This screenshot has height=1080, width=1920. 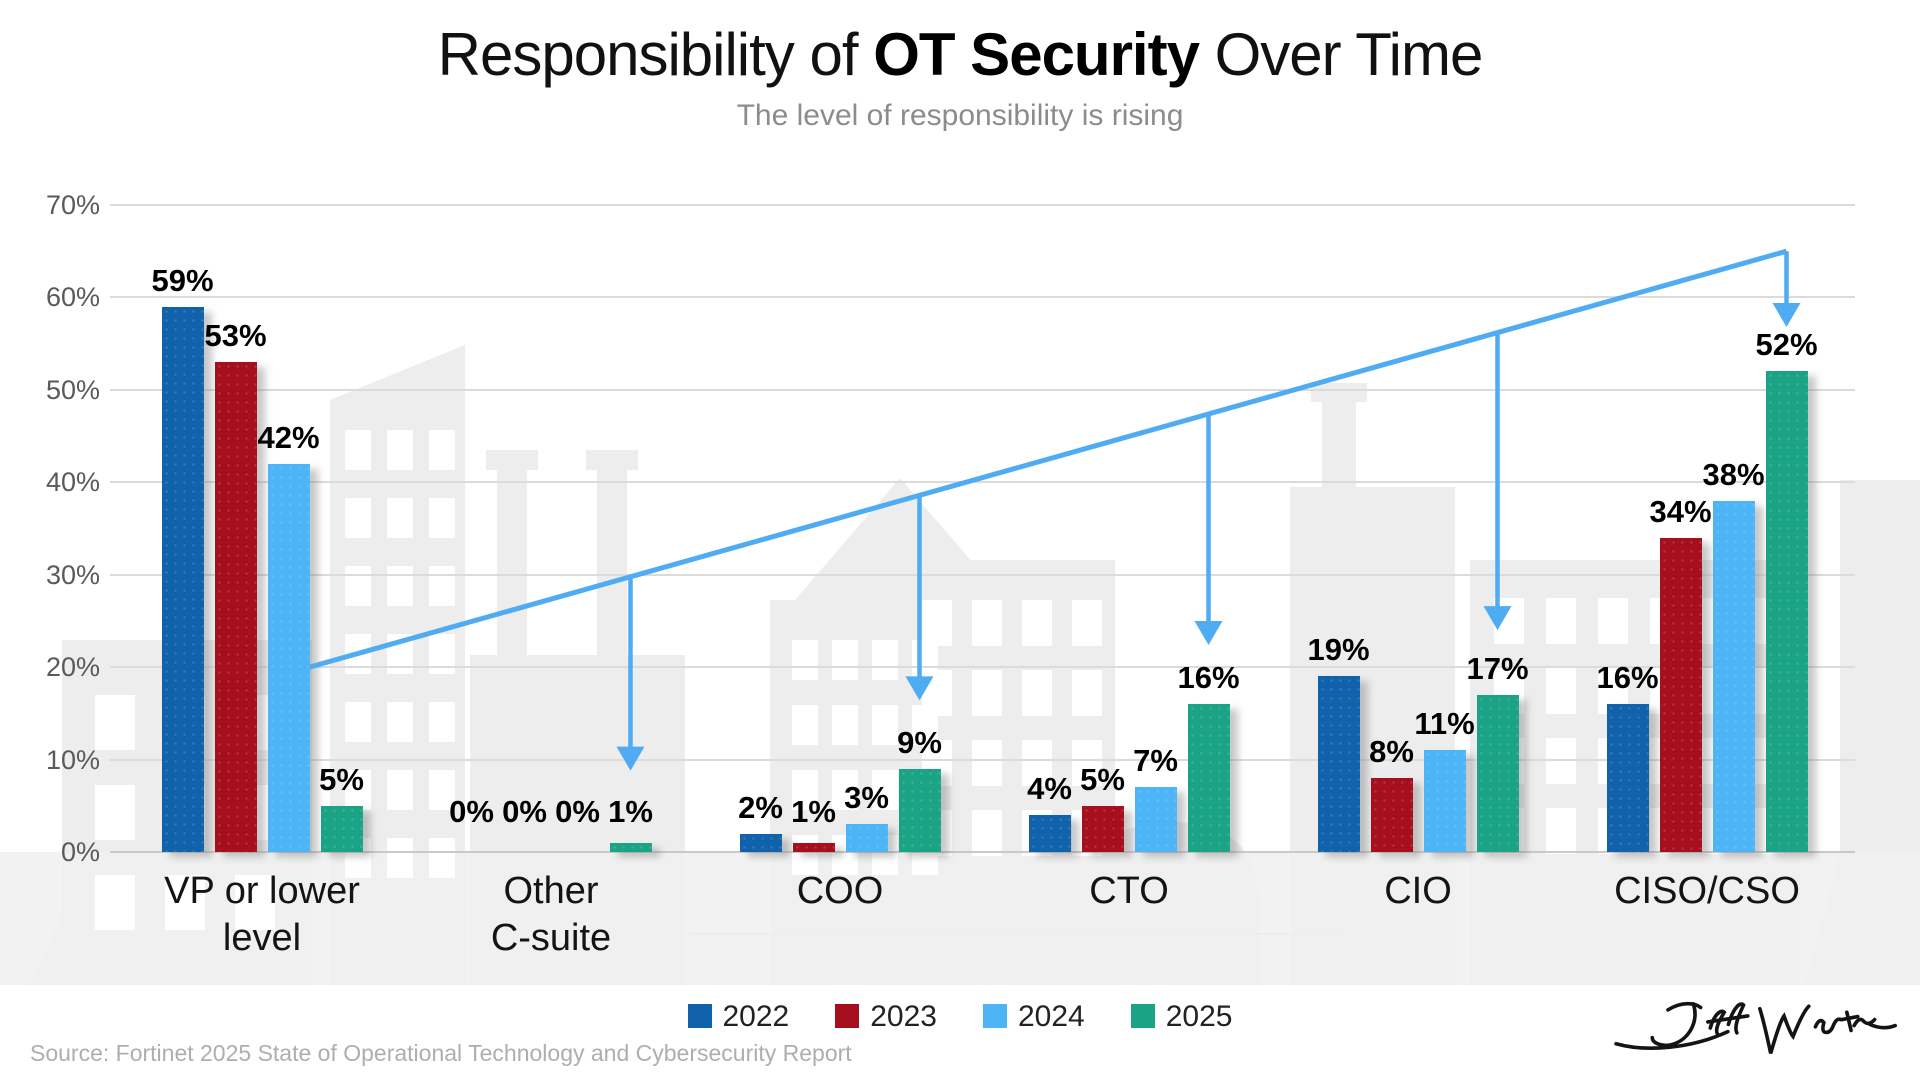 I want to click on chart-subtitle: The level of responsibility is rising, so click(x=960, y=115).